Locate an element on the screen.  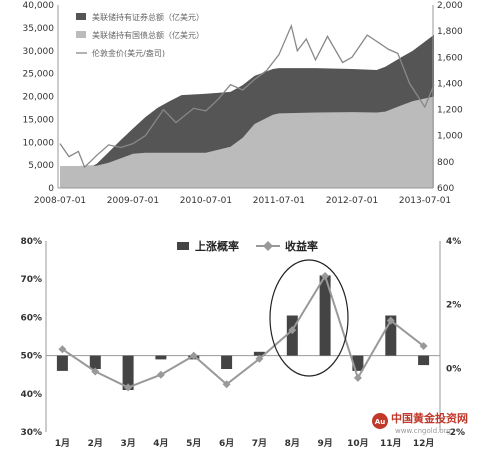
y-right-tick-label: 0% is located at coordinates (453, 369).